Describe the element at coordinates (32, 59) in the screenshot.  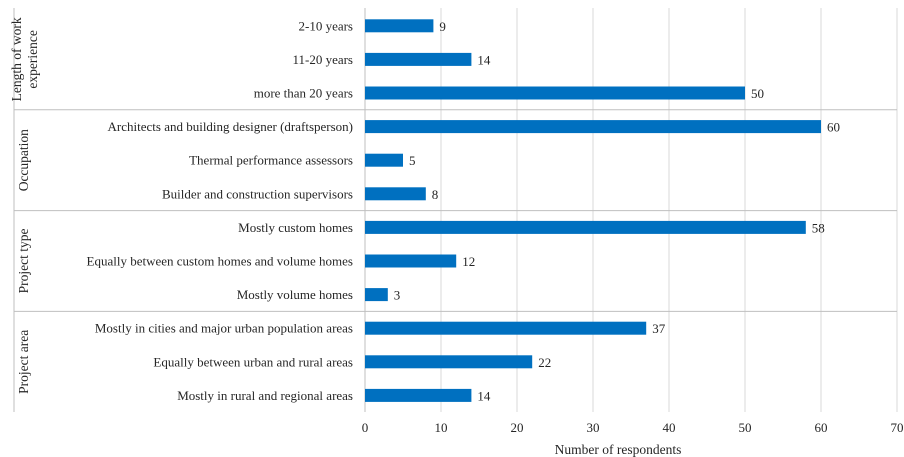
I see `group-label: experience` at that location.